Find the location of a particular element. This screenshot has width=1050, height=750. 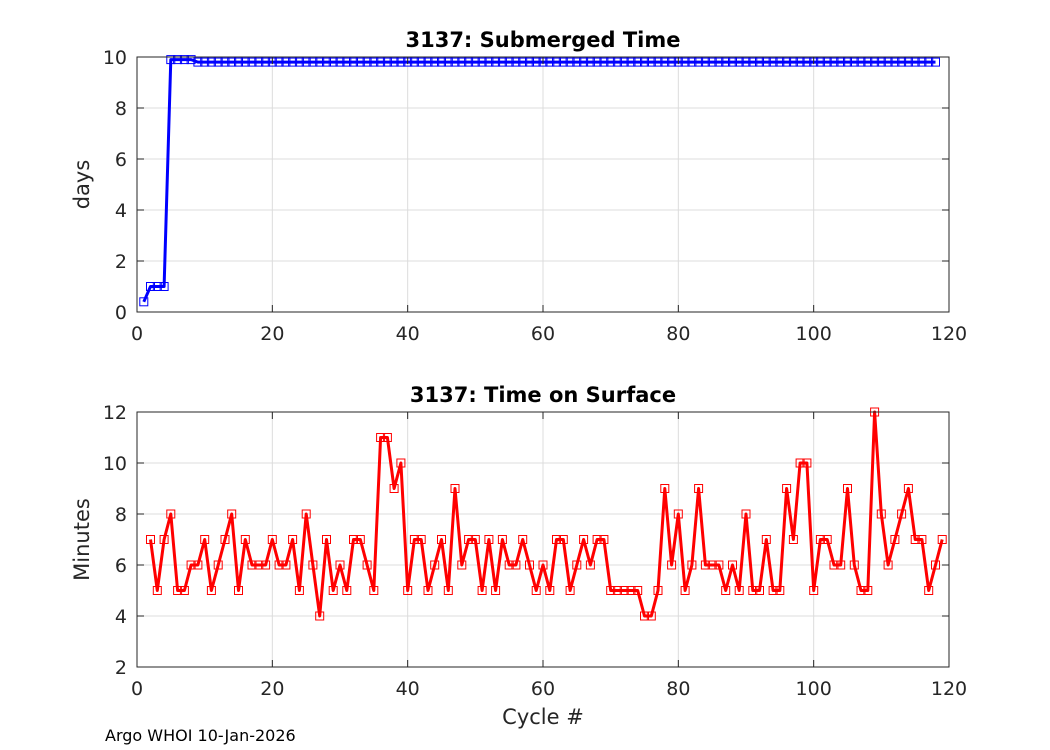

surface-time-xtick-label: 20 is located at coordinates (272, 689).